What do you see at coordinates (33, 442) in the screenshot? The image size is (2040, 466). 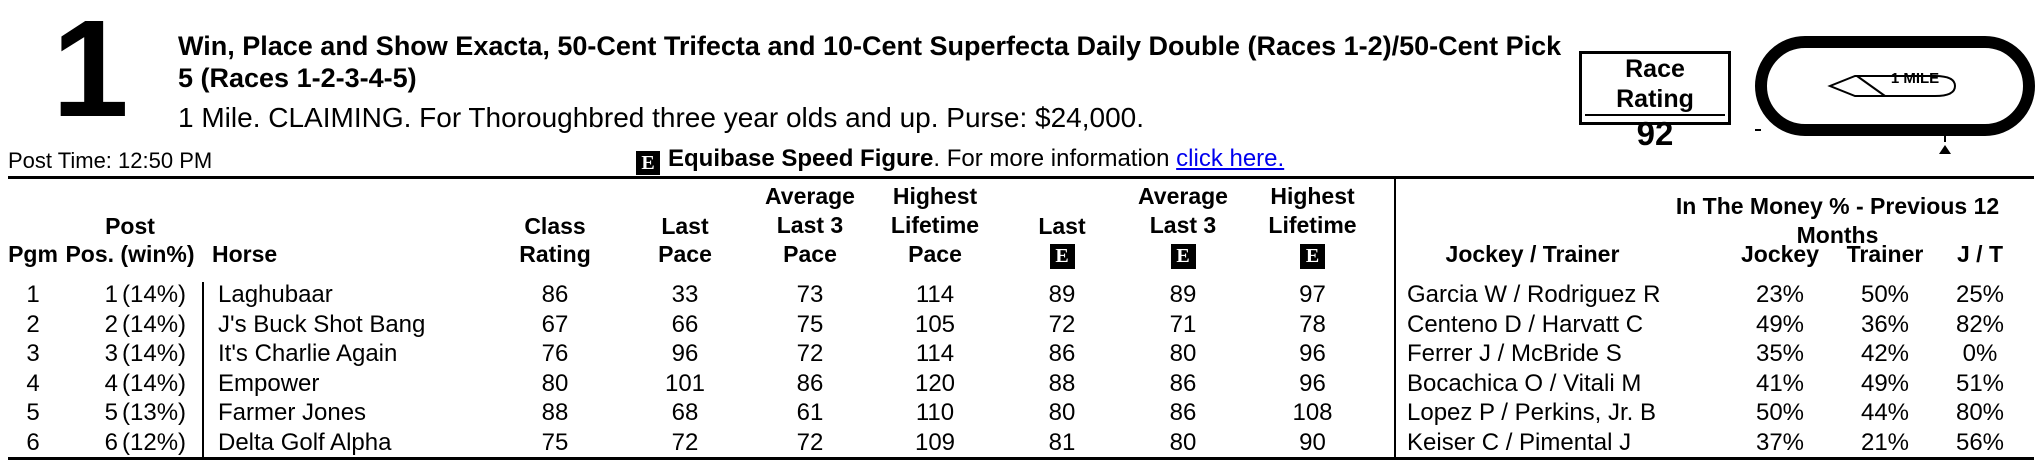 I see `cell-pgm: 6` at bounding box center [33, 442].